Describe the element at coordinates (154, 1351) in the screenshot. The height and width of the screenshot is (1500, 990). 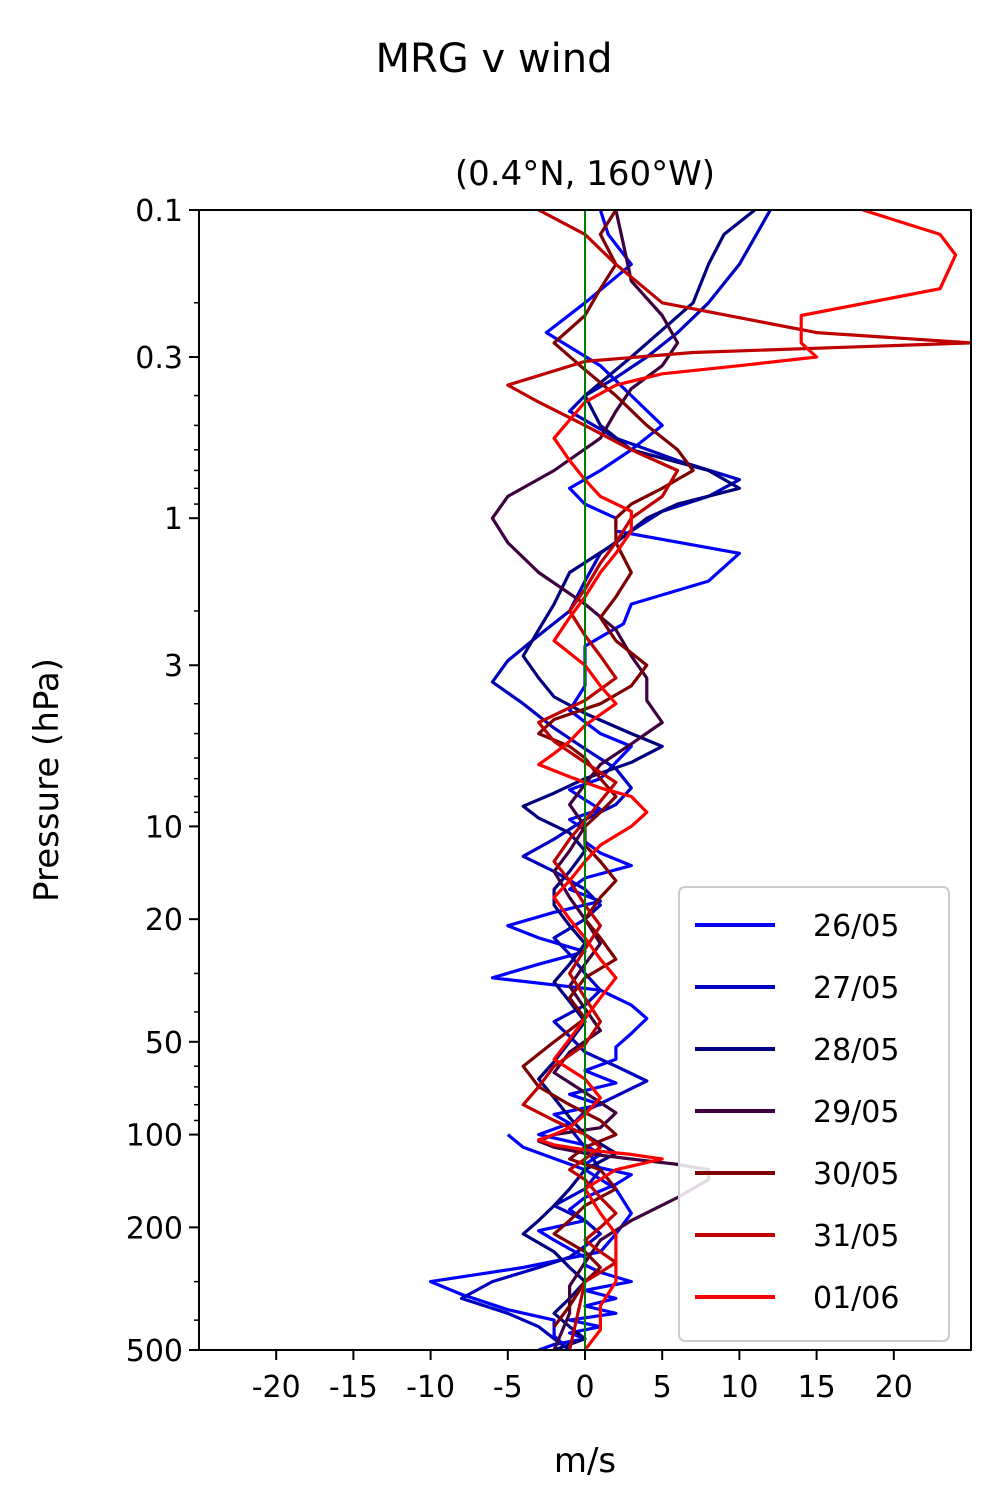
I see `y-tick-label: 500` at that location.